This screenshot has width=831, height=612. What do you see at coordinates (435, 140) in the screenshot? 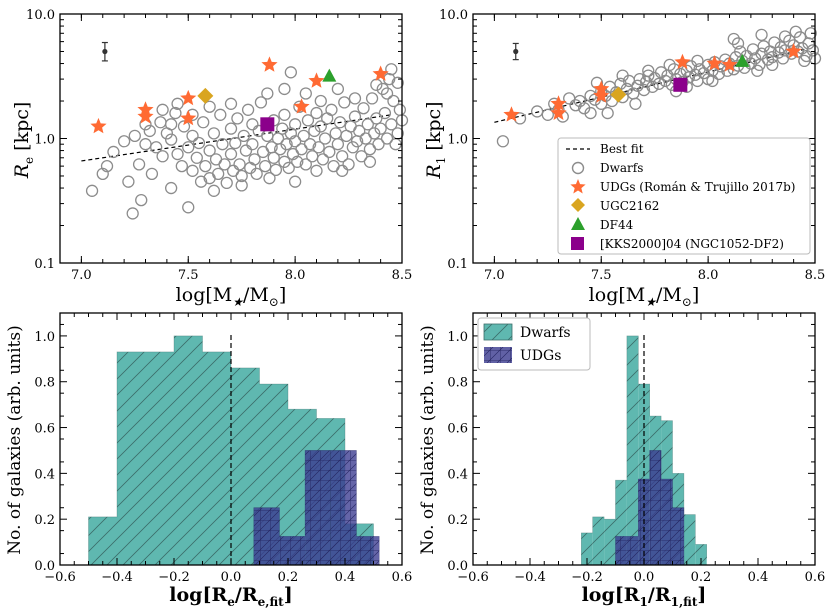
I see `r1-ylabel: R1 [kpc]` at bounding box center [435, 140].